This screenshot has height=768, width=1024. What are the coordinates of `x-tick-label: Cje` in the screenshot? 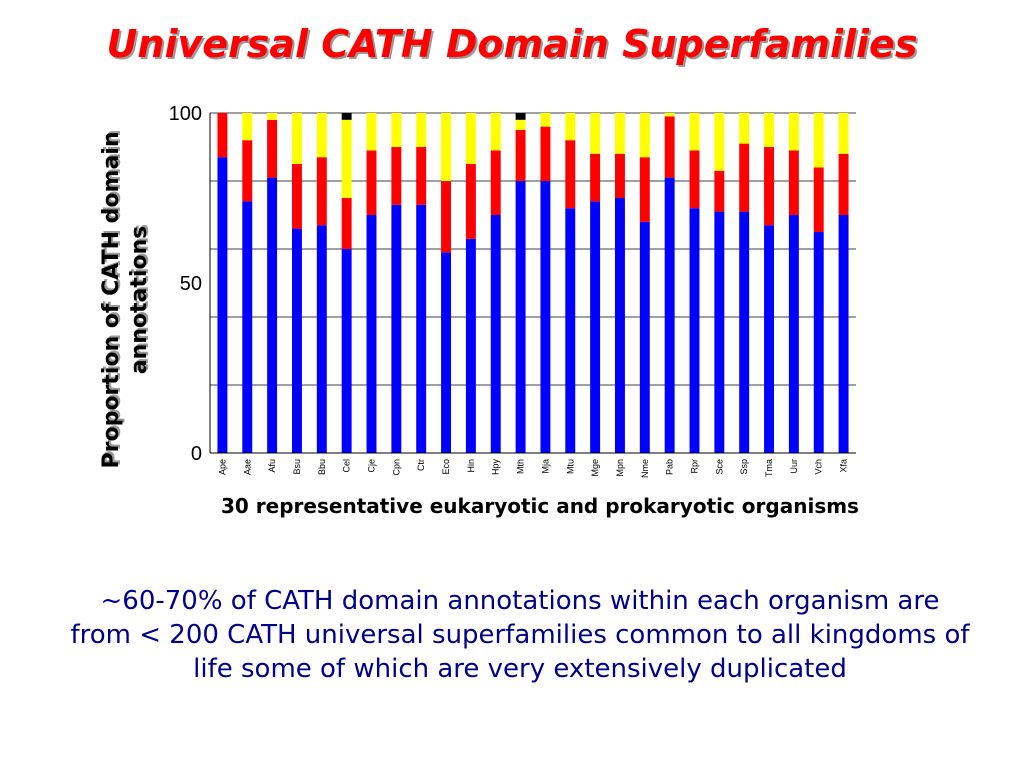 It's located at (372, 466).